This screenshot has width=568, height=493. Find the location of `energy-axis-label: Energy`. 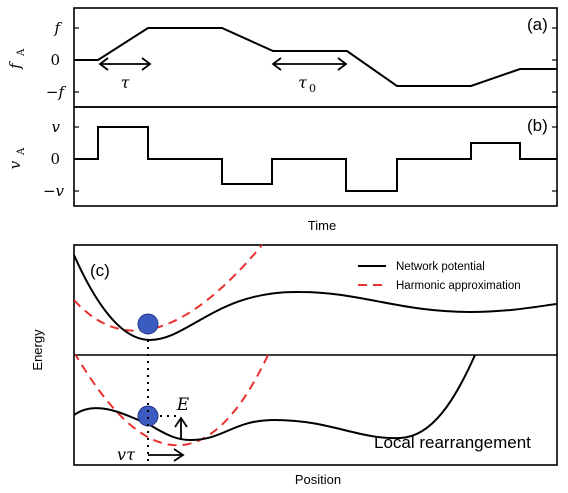

energy-axis-label: Energy is located at coordinates (37, 350).